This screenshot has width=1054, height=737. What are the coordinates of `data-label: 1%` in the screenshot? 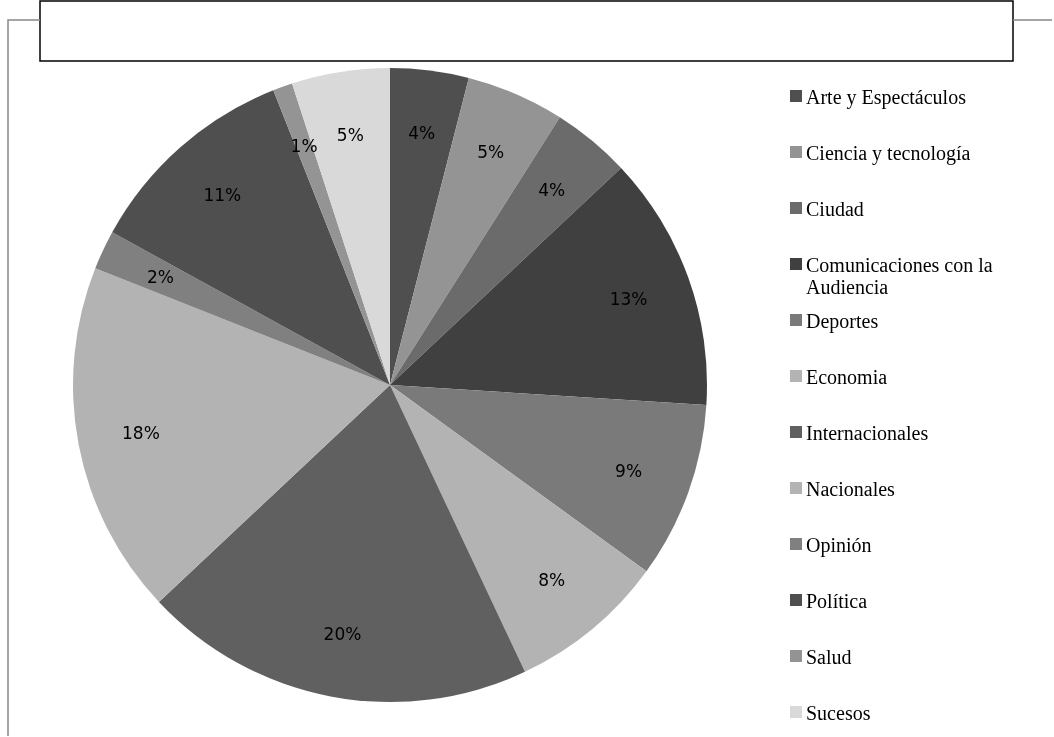 It's located at (304, 146).